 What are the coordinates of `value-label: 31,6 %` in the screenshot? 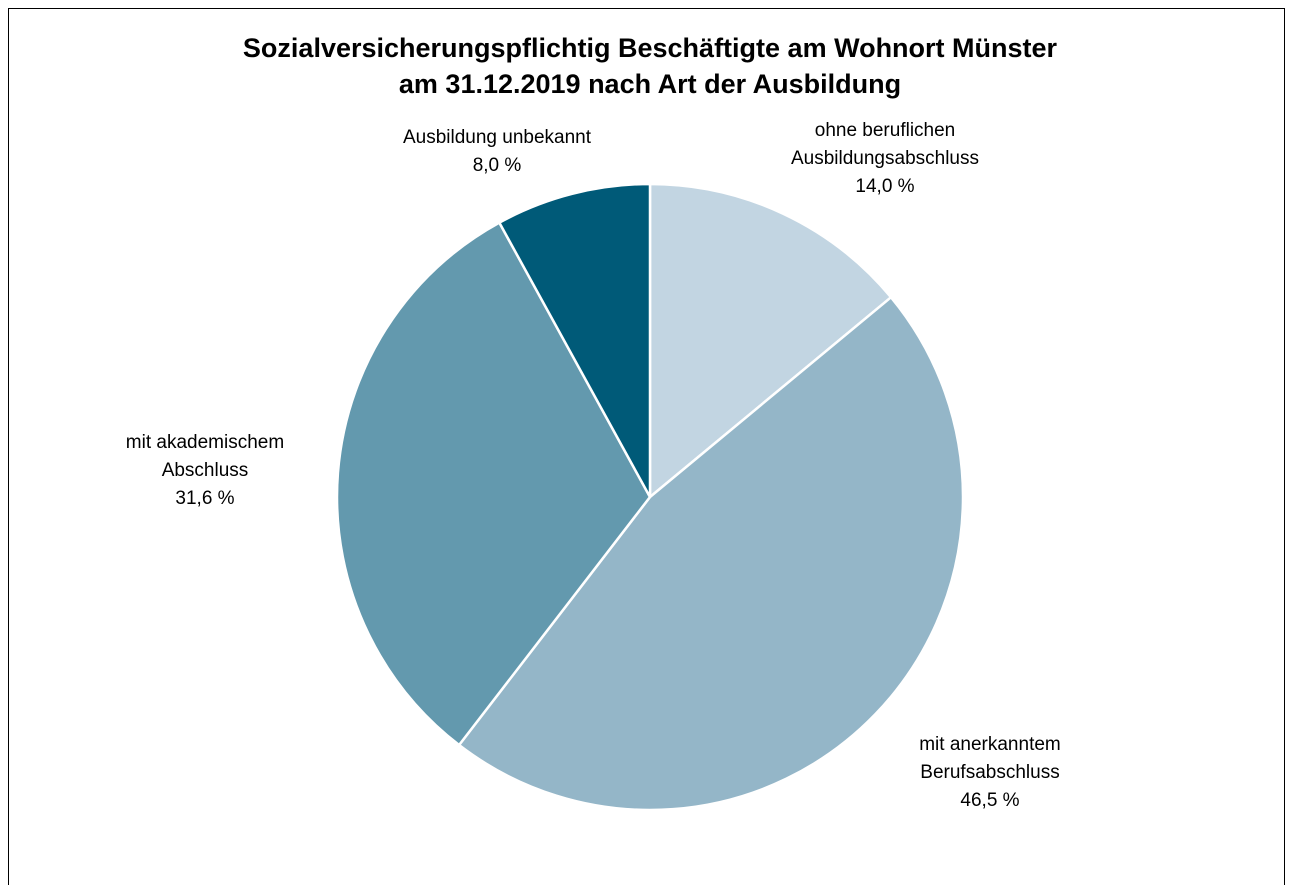 It's located at (204, 498).